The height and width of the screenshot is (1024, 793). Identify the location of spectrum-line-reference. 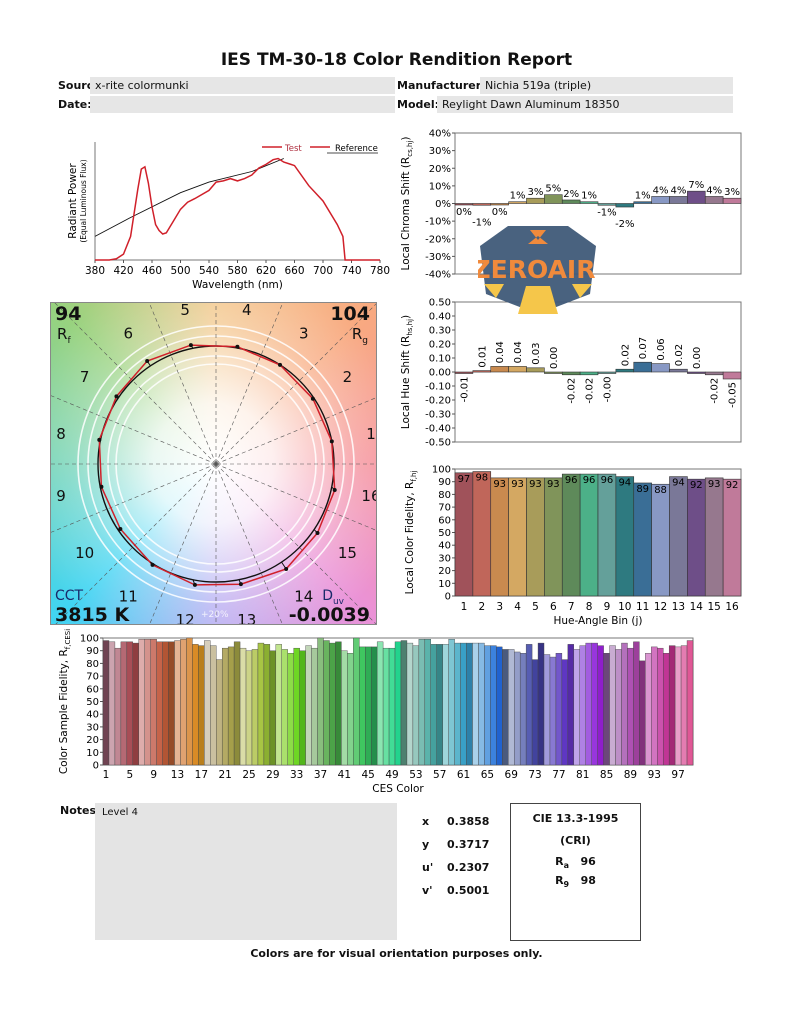
(189, 197).